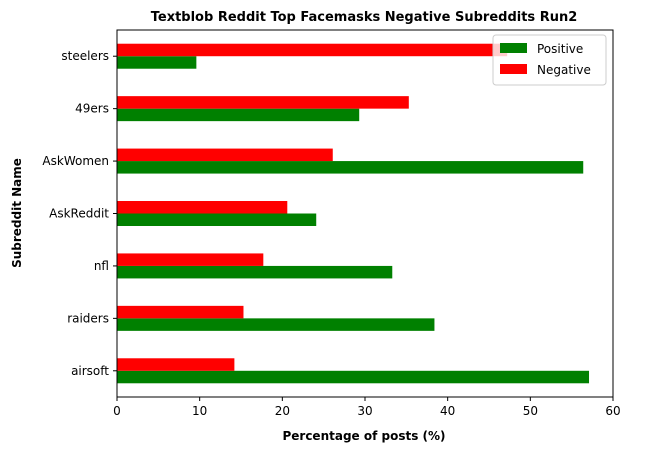 The image size is (647, 453). What do you see at coordinates (350, 167) in the screenshot?
I see `bar-positive-askwomen` at bounding box center [350, 167].